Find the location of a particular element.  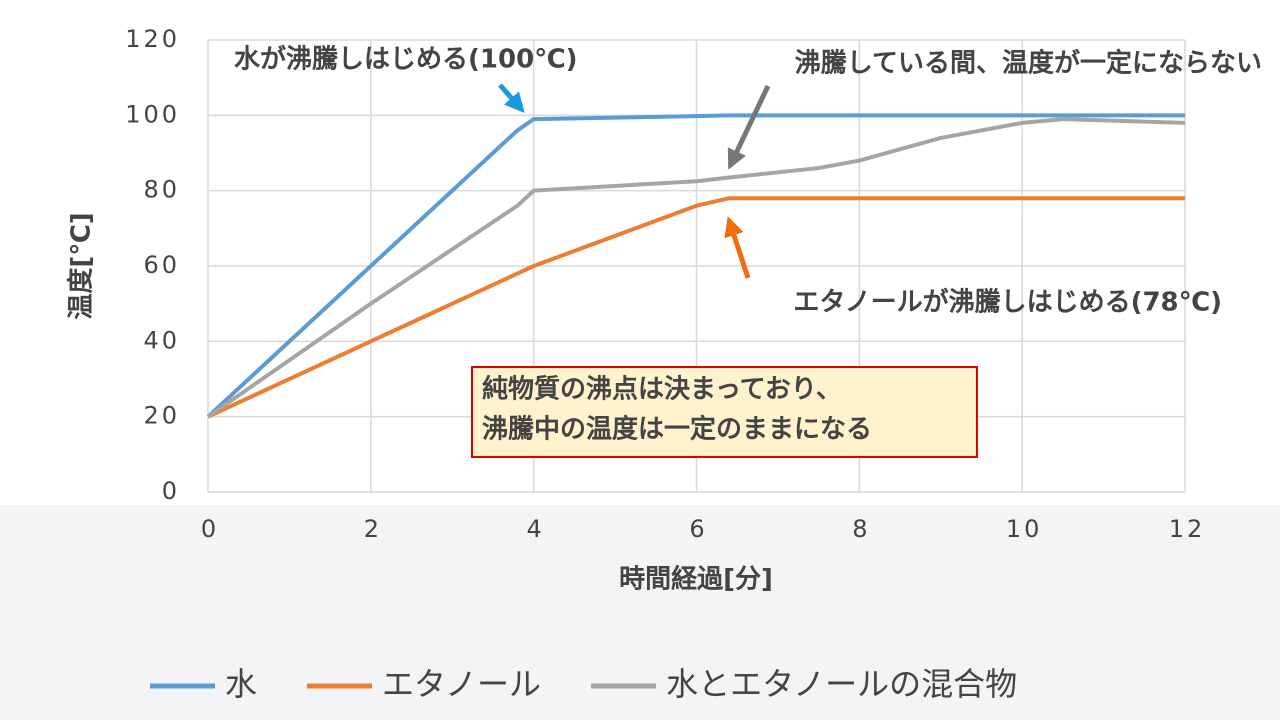

legend-label: 水 is located at coordinates (241, 684).